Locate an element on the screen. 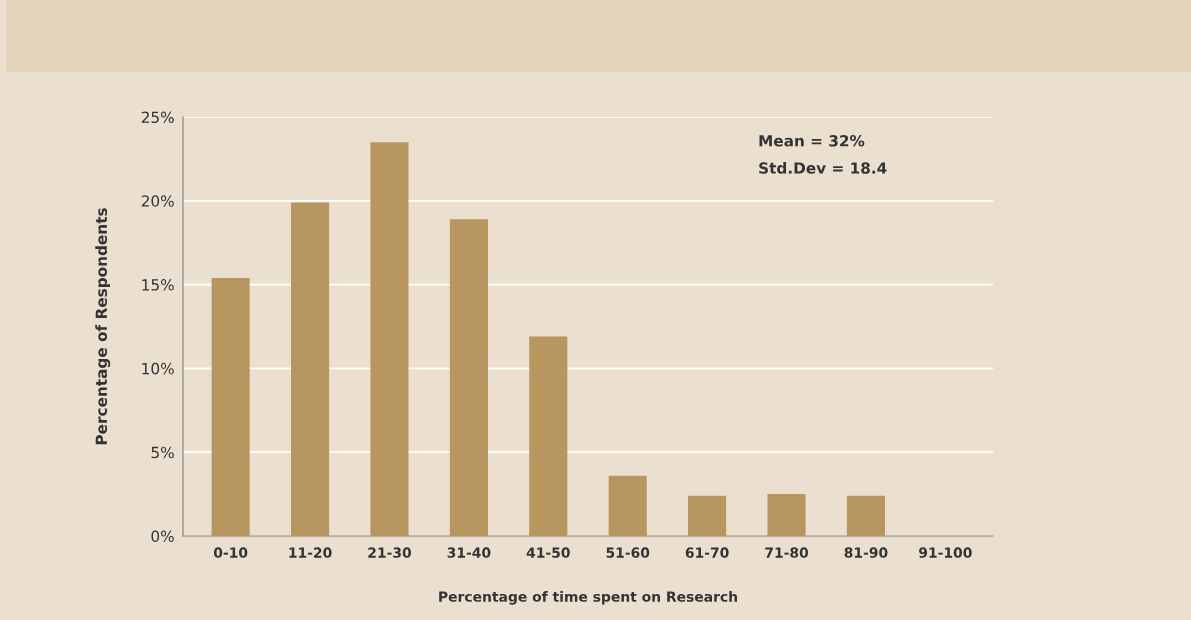 This screenshot has width=1191, height=620. x-tick-label: 41-50 is located at coordinates (548, 552).